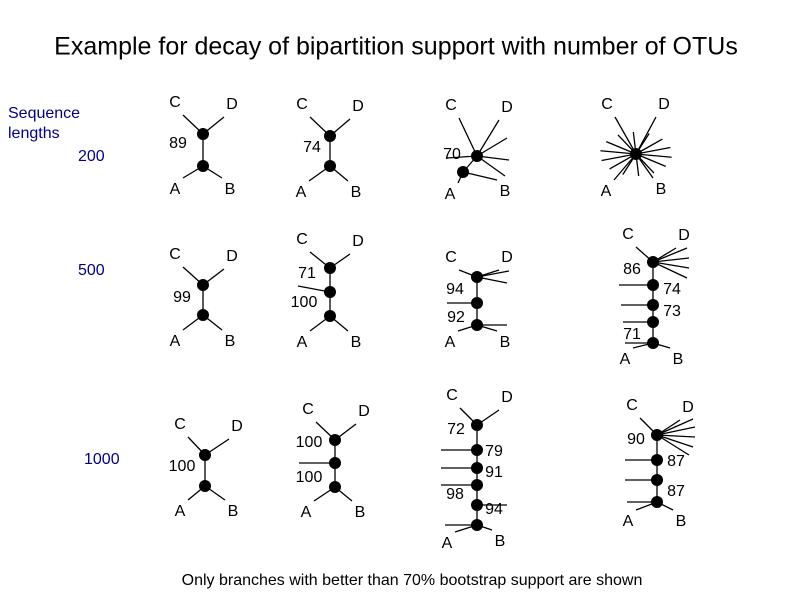  I want to click on support-label: 72, so click(456, 429).